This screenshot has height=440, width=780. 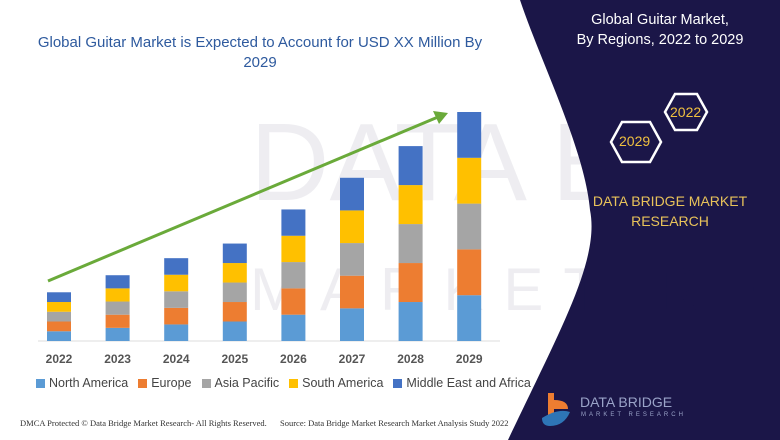 What do you see at coordinates (234, 359) in the screenshot?
I see `x-tick-label: 2025` at bounding box center [234, 359].